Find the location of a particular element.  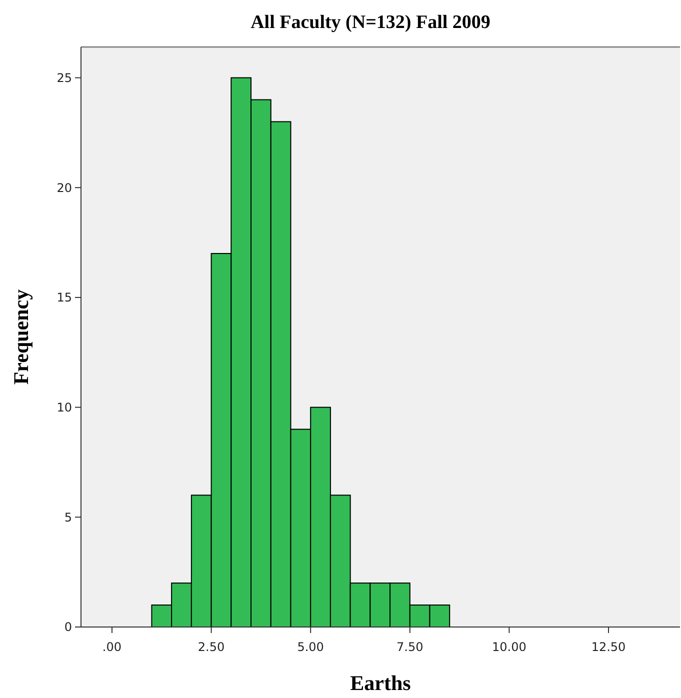

x-tick-label: 5.00 is located at coordinates (310, 647).